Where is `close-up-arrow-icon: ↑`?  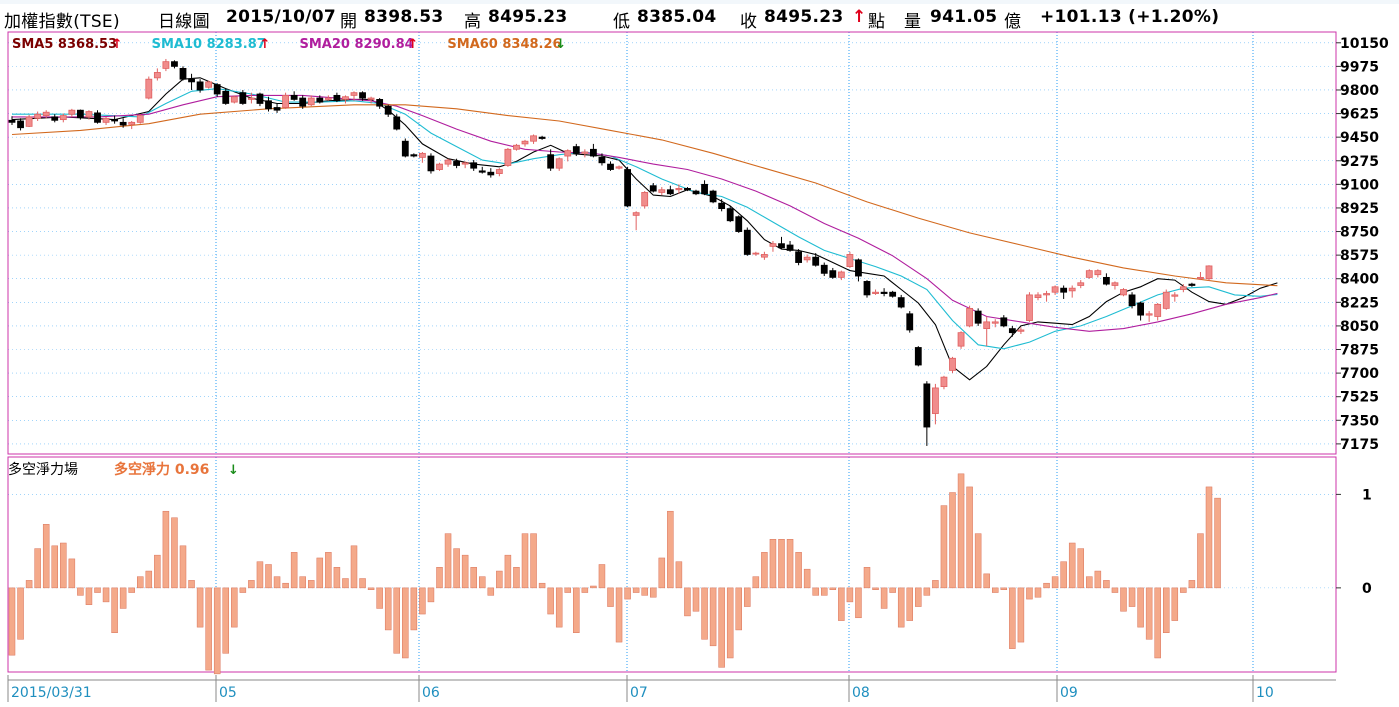 close-up-arrow-icon: ↑ is located at coordinates (859, 17).